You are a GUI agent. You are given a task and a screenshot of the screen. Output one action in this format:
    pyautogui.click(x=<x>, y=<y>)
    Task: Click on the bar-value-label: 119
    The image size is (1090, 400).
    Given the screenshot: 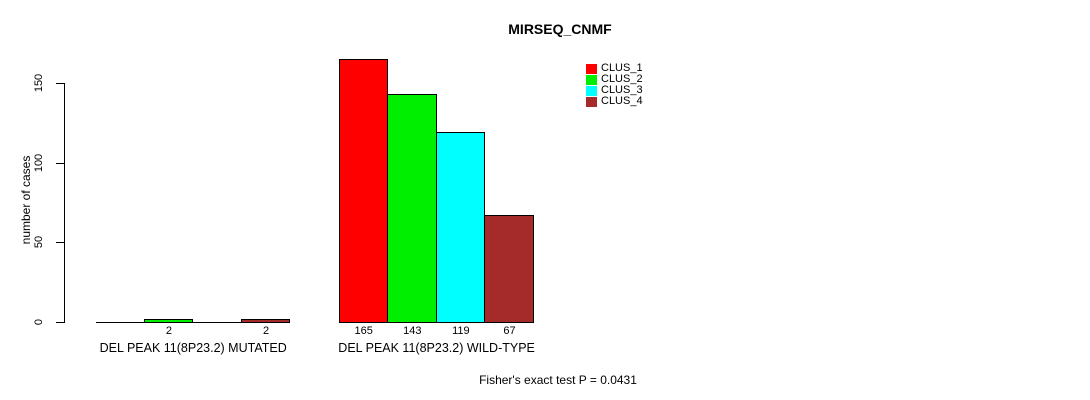 What is the action you would take?
    pyautogui.click(x=461, y=331)
    